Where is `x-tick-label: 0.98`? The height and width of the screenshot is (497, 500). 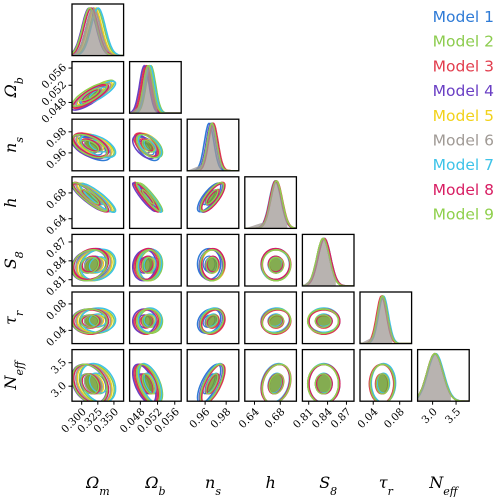 x-tick-label: 0.98 is located at coordinates (220, 418).